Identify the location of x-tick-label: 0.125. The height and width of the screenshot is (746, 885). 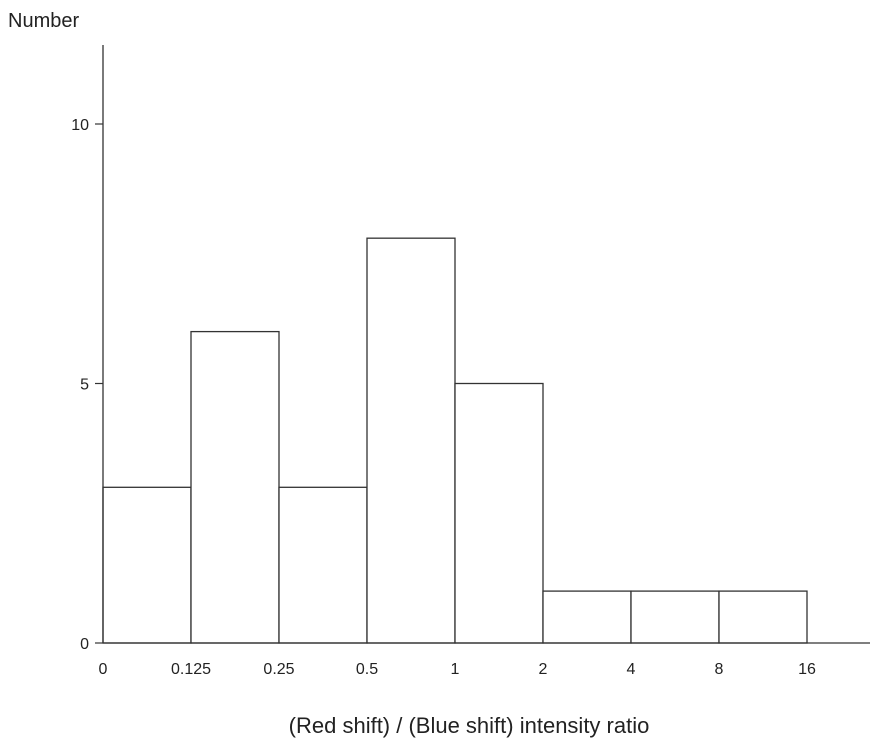
(191, 669).